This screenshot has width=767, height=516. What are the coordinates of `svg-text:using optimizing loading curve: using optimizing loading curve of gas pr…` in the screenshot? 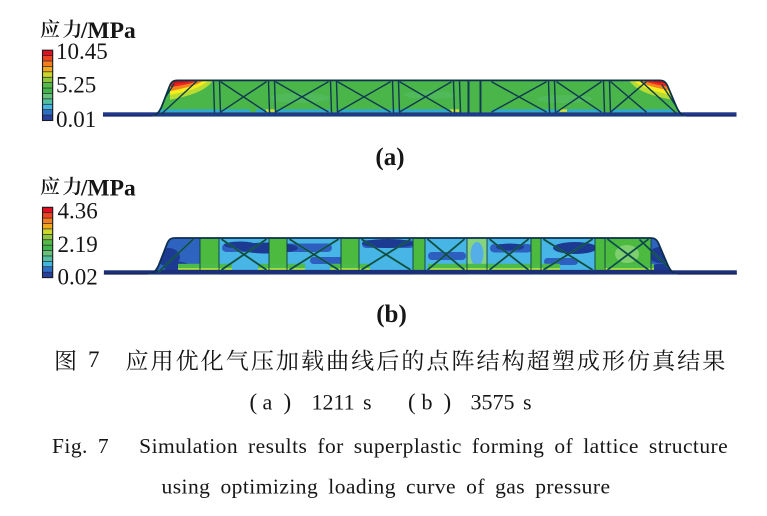 It's located at (386, 487).